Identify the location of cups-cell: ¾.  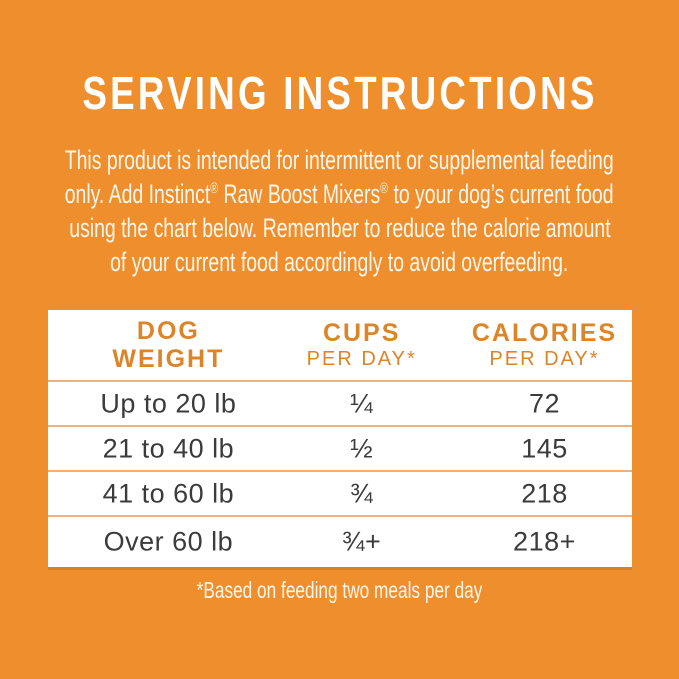
(362, 493).